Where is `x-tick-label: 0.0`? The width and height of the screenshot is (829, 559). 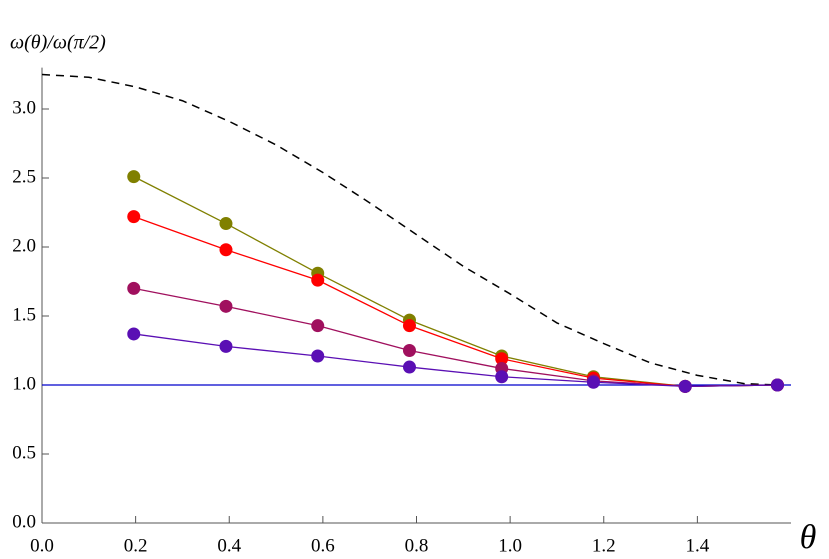 x-tick-label: 0.0 is located at coordinates (42, 545).